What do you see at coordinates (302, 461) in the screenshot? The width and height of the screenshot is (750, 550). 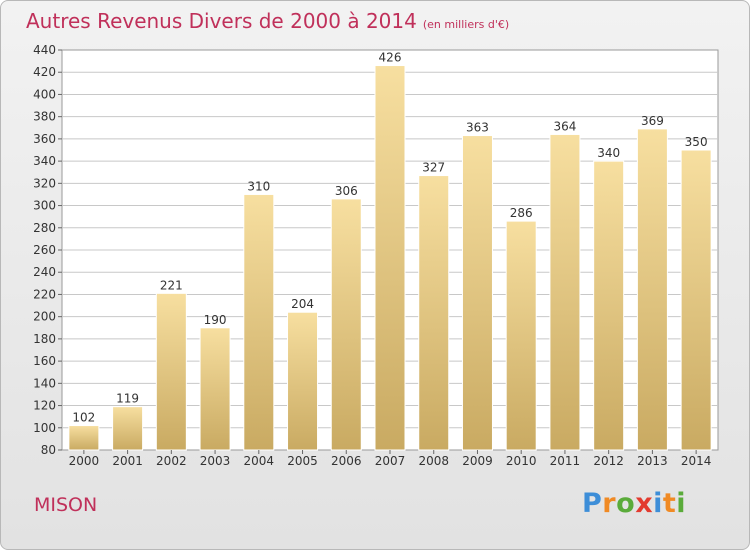 I see `x-tick-label: 2005` at bounding box center [302, 461].